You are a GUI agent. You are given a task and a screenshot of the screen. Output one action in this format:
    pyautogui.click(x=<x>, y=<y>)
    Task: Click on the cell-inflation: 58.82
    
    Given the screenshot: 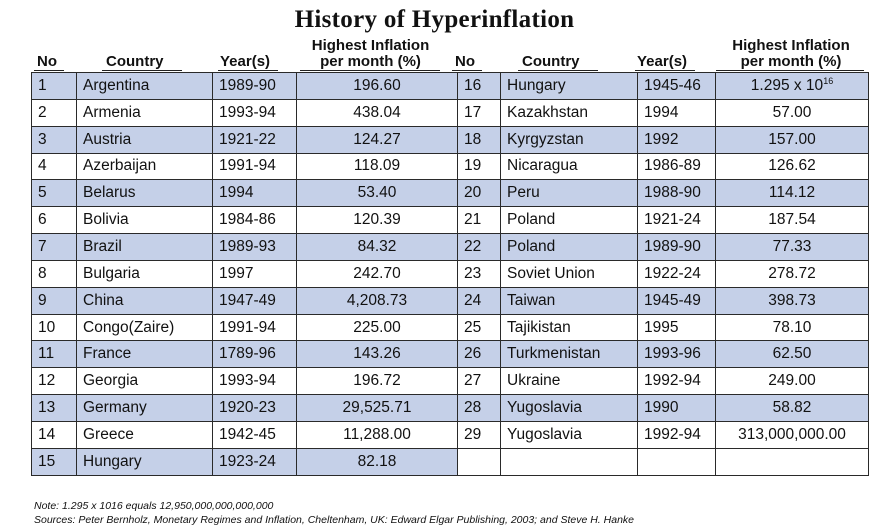 What is the action you would take?
    pyautogui.click(x=792, y=408)
    